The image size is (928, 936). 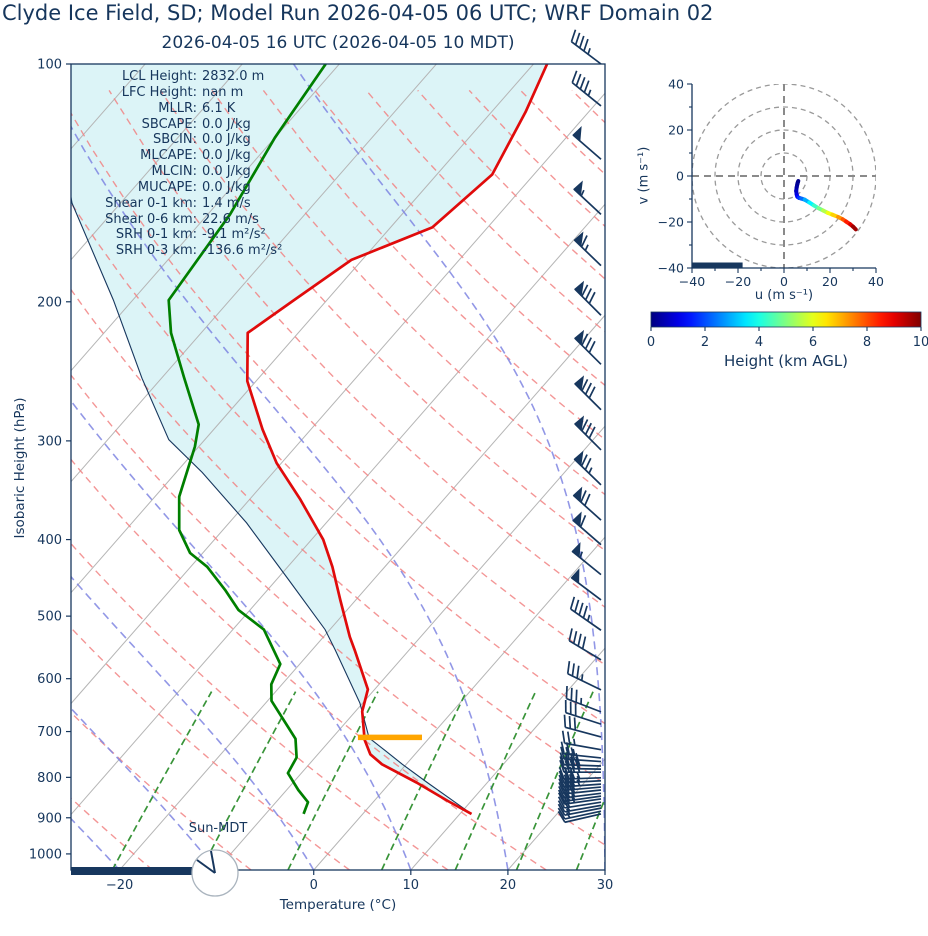 I want to click on stat-row: SBCIN: 0.0 J/kg, so click(x=169, y=140).